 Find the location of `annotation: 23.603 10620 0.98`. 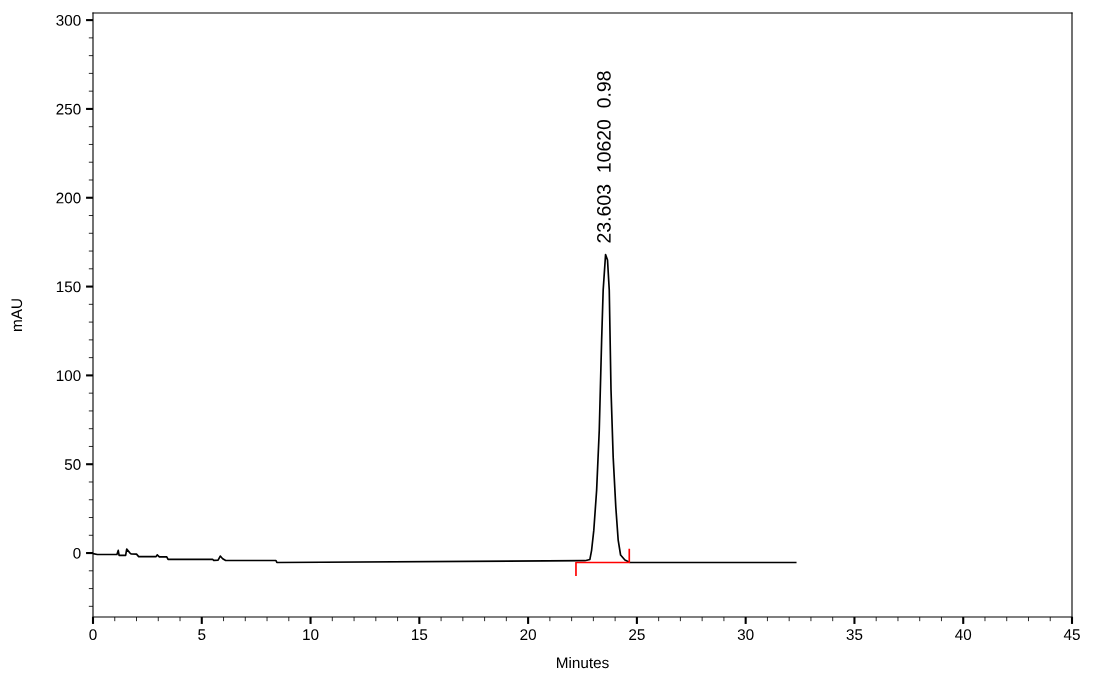

annotation: 23.603 10620 0.98 is located at coordinates (604, 157).